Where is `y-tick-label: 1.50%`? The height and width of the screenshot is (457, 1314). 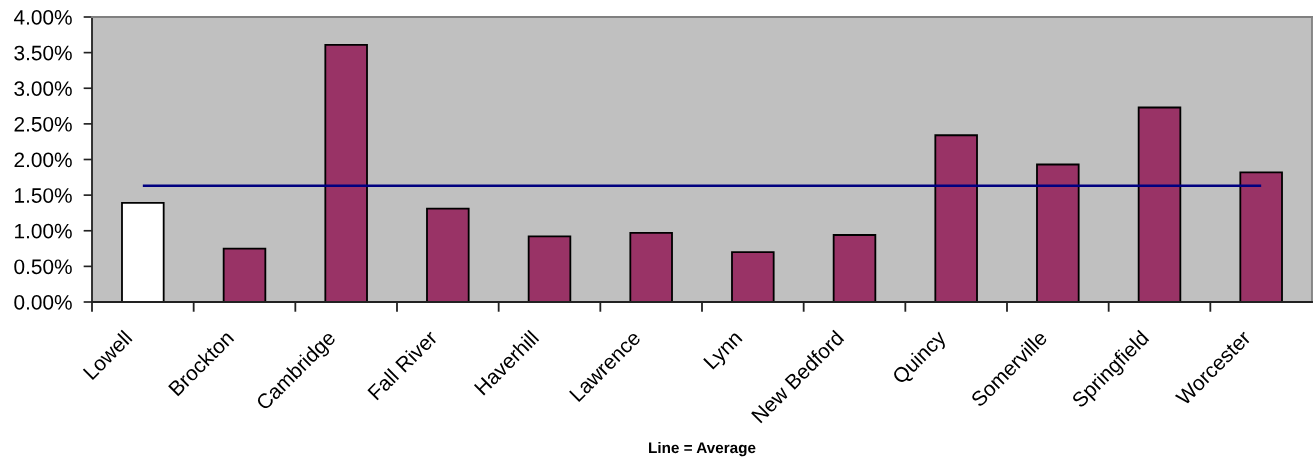
y-tick-label: 1.50% is located at coordinates (43, 195).